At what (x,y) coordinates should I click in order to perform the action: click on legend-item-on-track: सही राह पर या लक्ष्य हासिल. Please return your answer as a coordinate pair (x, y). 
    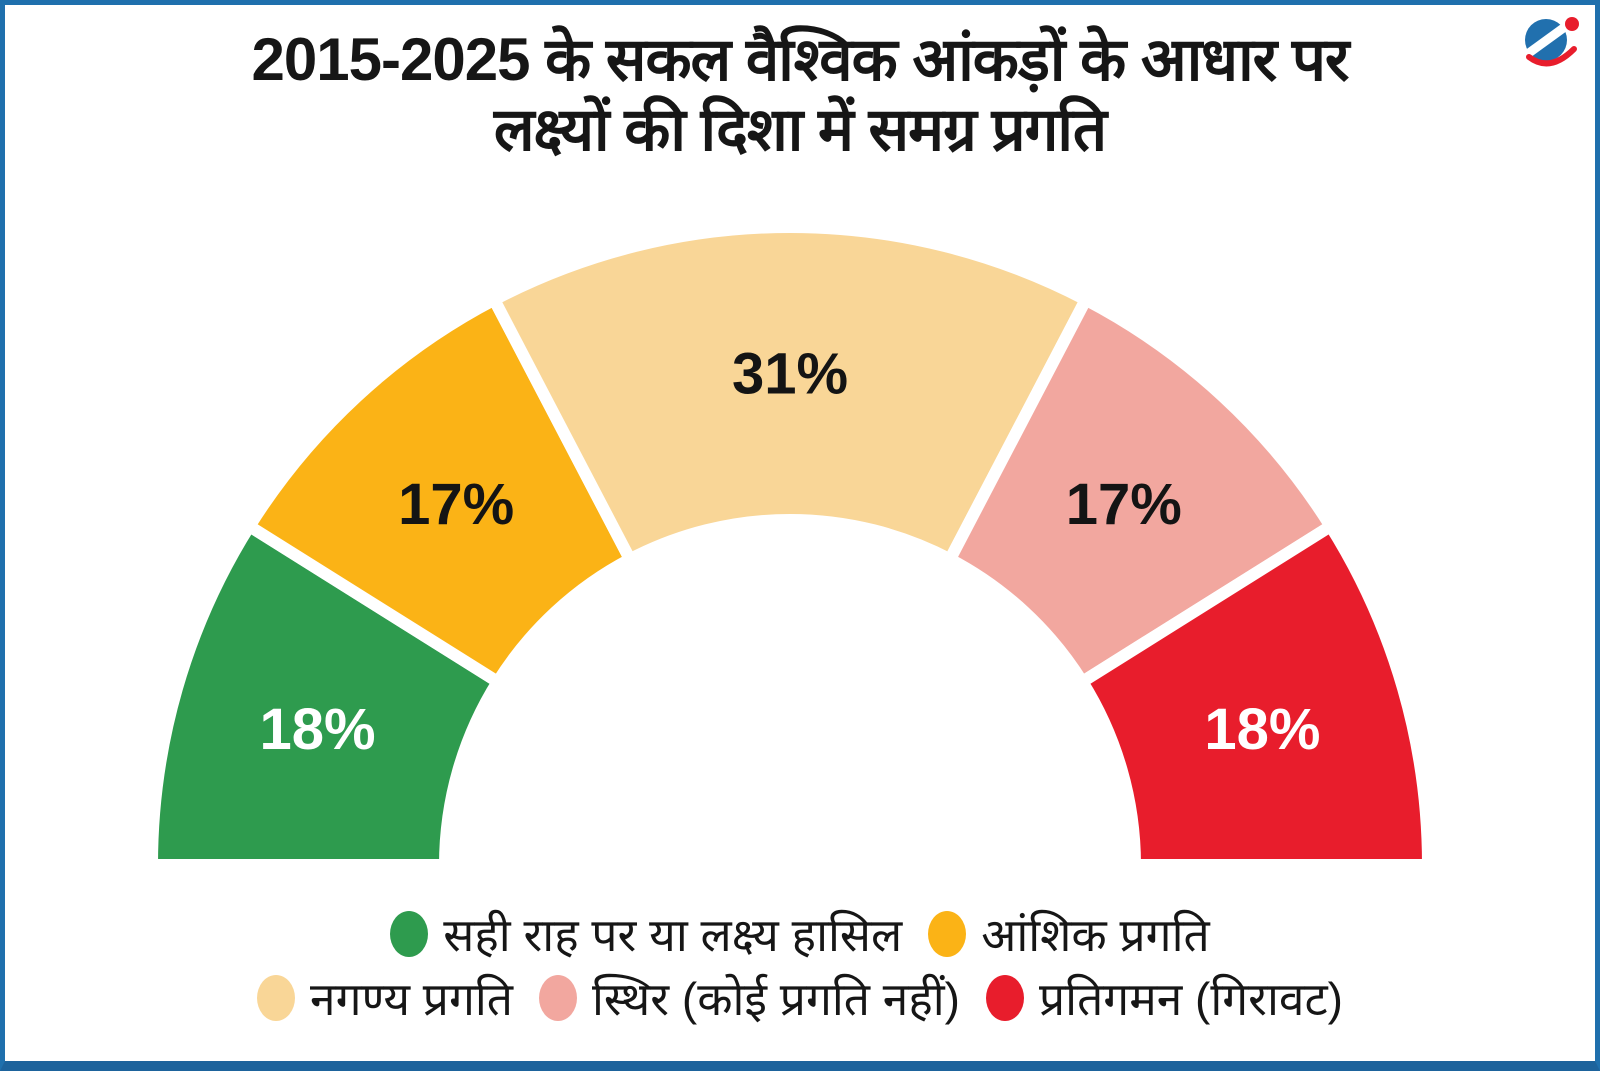
    Looking at the image, I should click on (646, 934).